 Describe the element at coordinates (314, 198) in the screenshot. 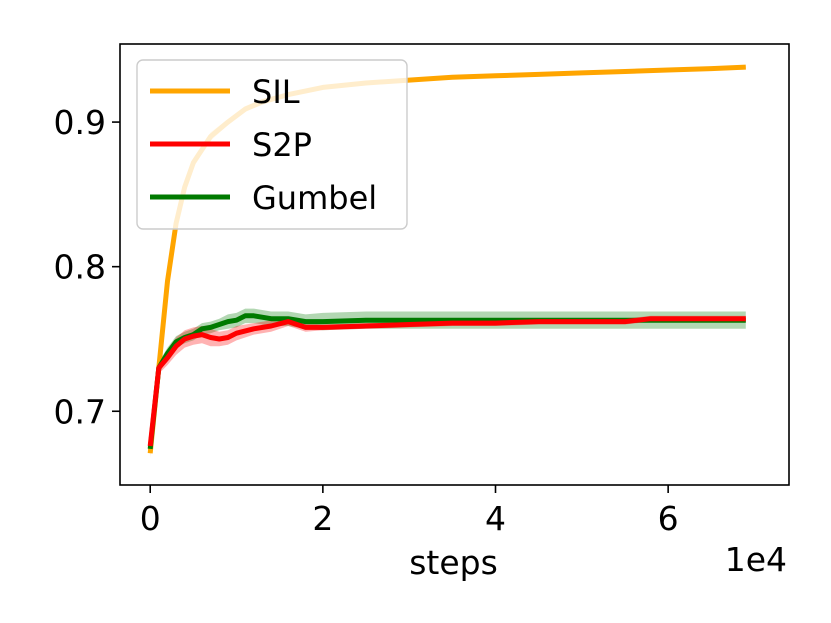

I see `legend-label-gumbel: Gumbel` at that location.